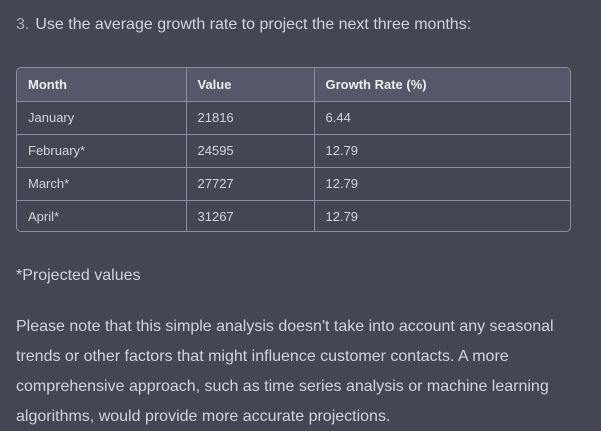 The height and width of the screenshot is (431, 601). What do you see at coordinates (250, 151) in the screenshot?
I see `cell-value: 24595` at bounding box center [250, 151].